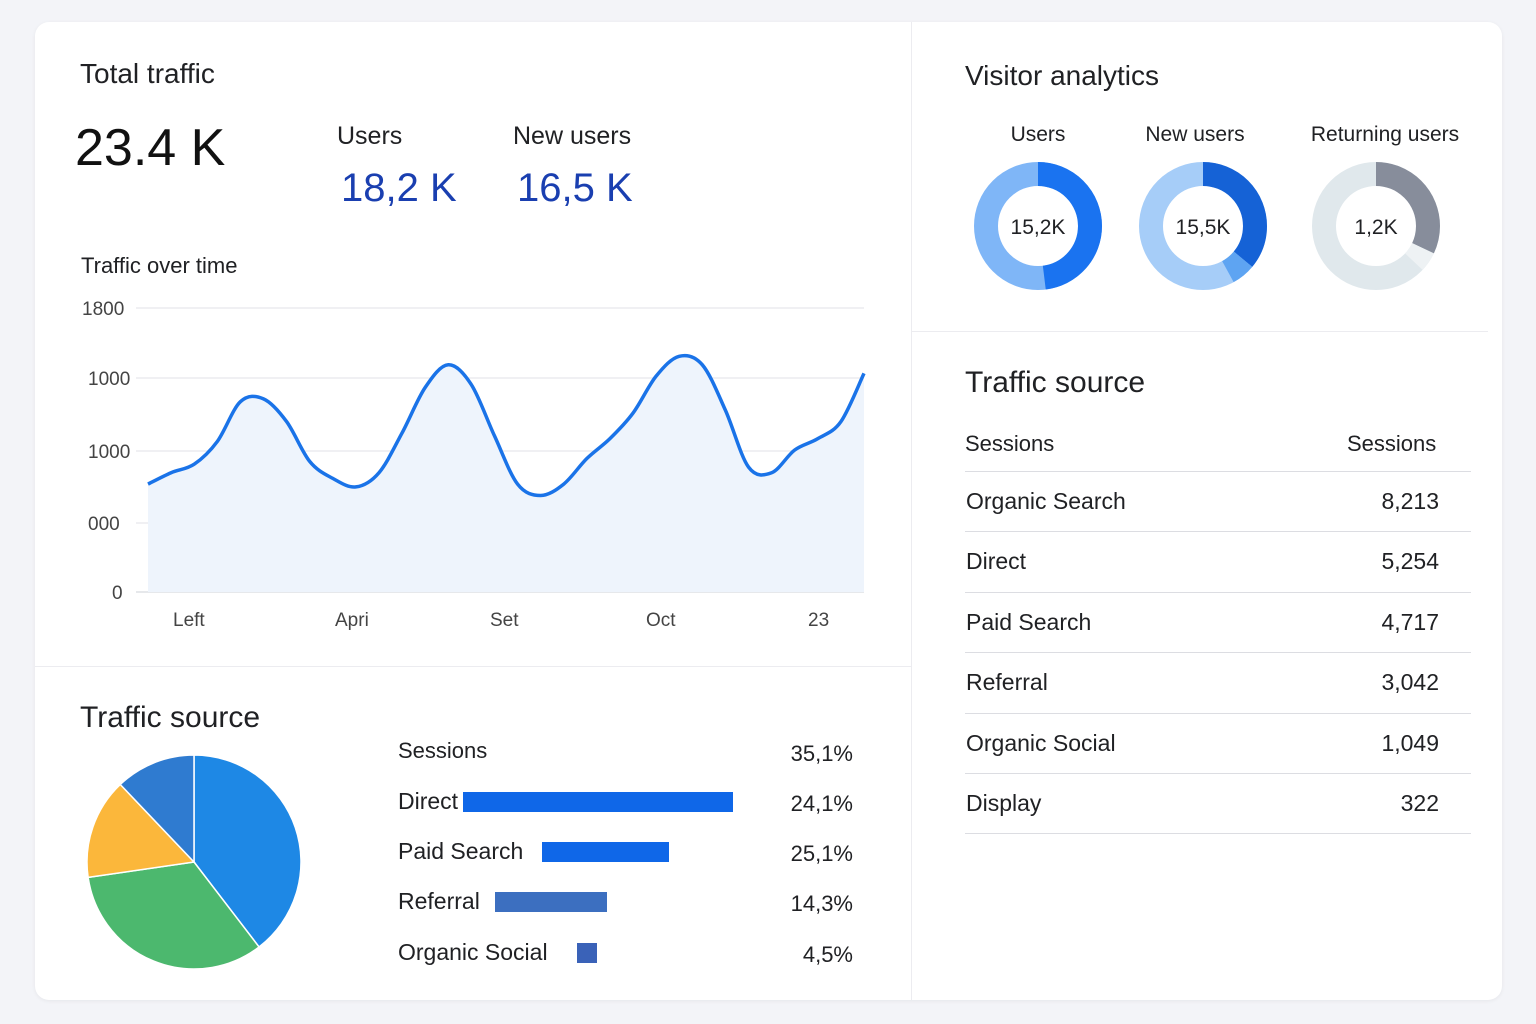 The image size is (1536, 1024). Describe the element at coordinates (911, 511) in the screenshot. I see `vertical-divider` at that location.